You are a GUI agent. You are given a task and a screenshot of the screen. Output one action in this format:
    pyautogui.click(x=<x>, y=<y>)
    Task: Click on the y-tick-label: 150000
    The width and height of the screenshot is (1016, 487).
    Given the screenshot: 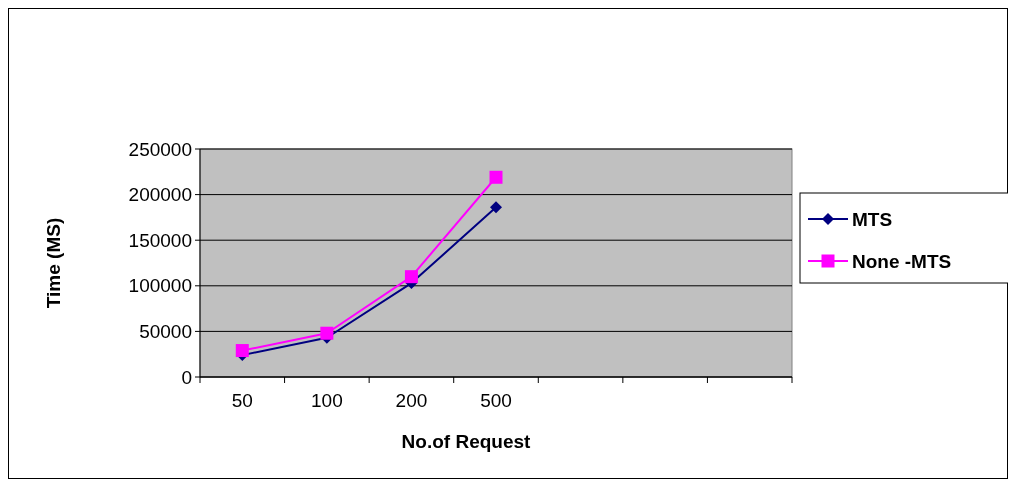 What is the action you would take?
    pyautogui.click(x=160, y=240)
    